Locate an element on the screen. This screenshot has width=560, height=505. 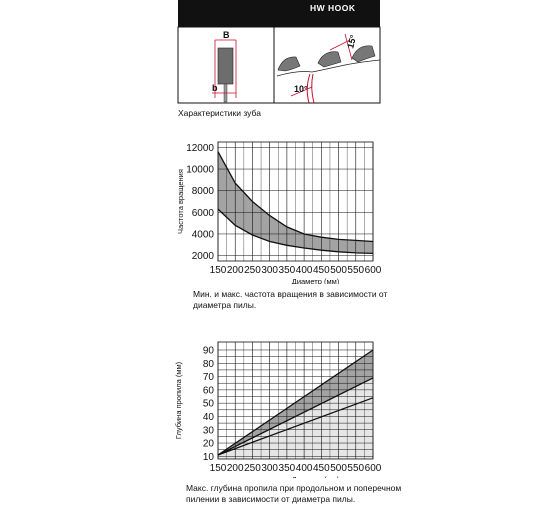
y-tick-label: 50 is located at coordinates (209, 404).